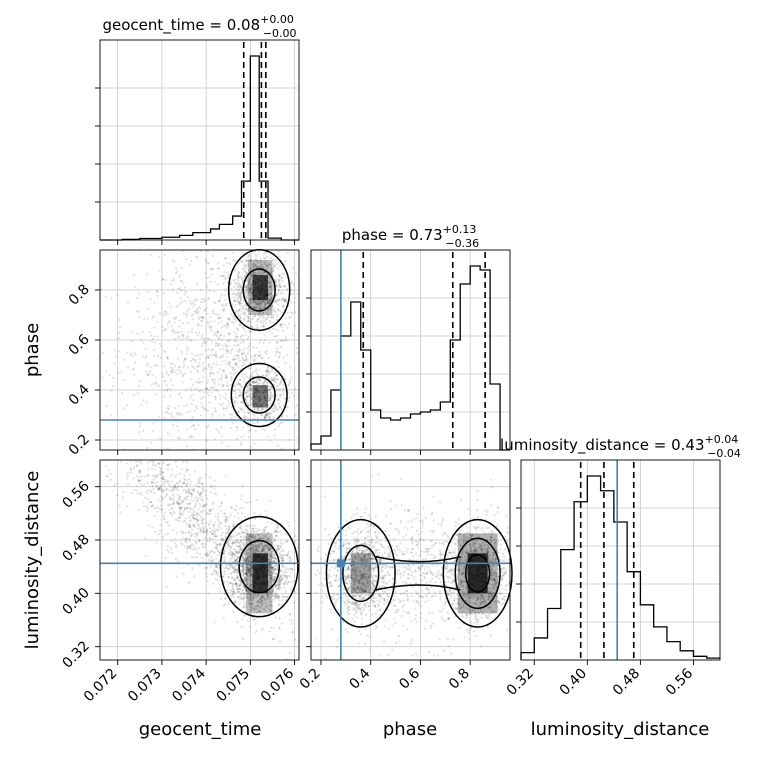  Describe the element at coordinates (620, 446) in the screenshot. I see `panel-title-luminosity_distance: luminosity_distance = 0.43+0.04 −0.04` at that location.